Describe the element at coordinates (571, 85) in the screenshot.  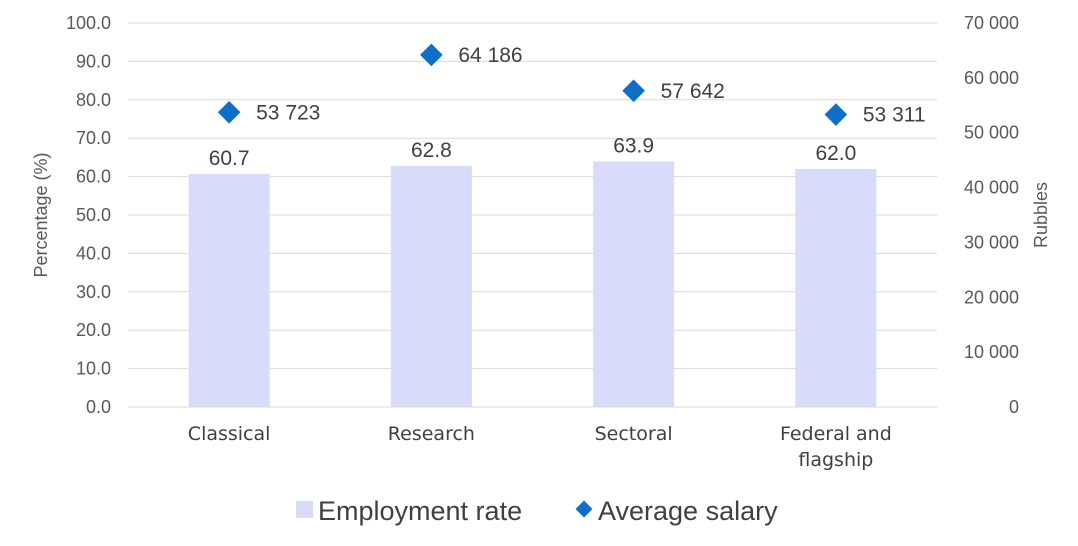
I see `scatter-series: 53 723 64 186 57 642 53 311` at that location.